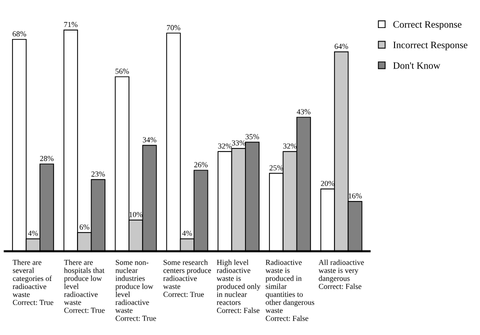 The height and width of the screenshot is (335, 480). I want to click on legend-label: Incorrect Response, so click(430, 46).